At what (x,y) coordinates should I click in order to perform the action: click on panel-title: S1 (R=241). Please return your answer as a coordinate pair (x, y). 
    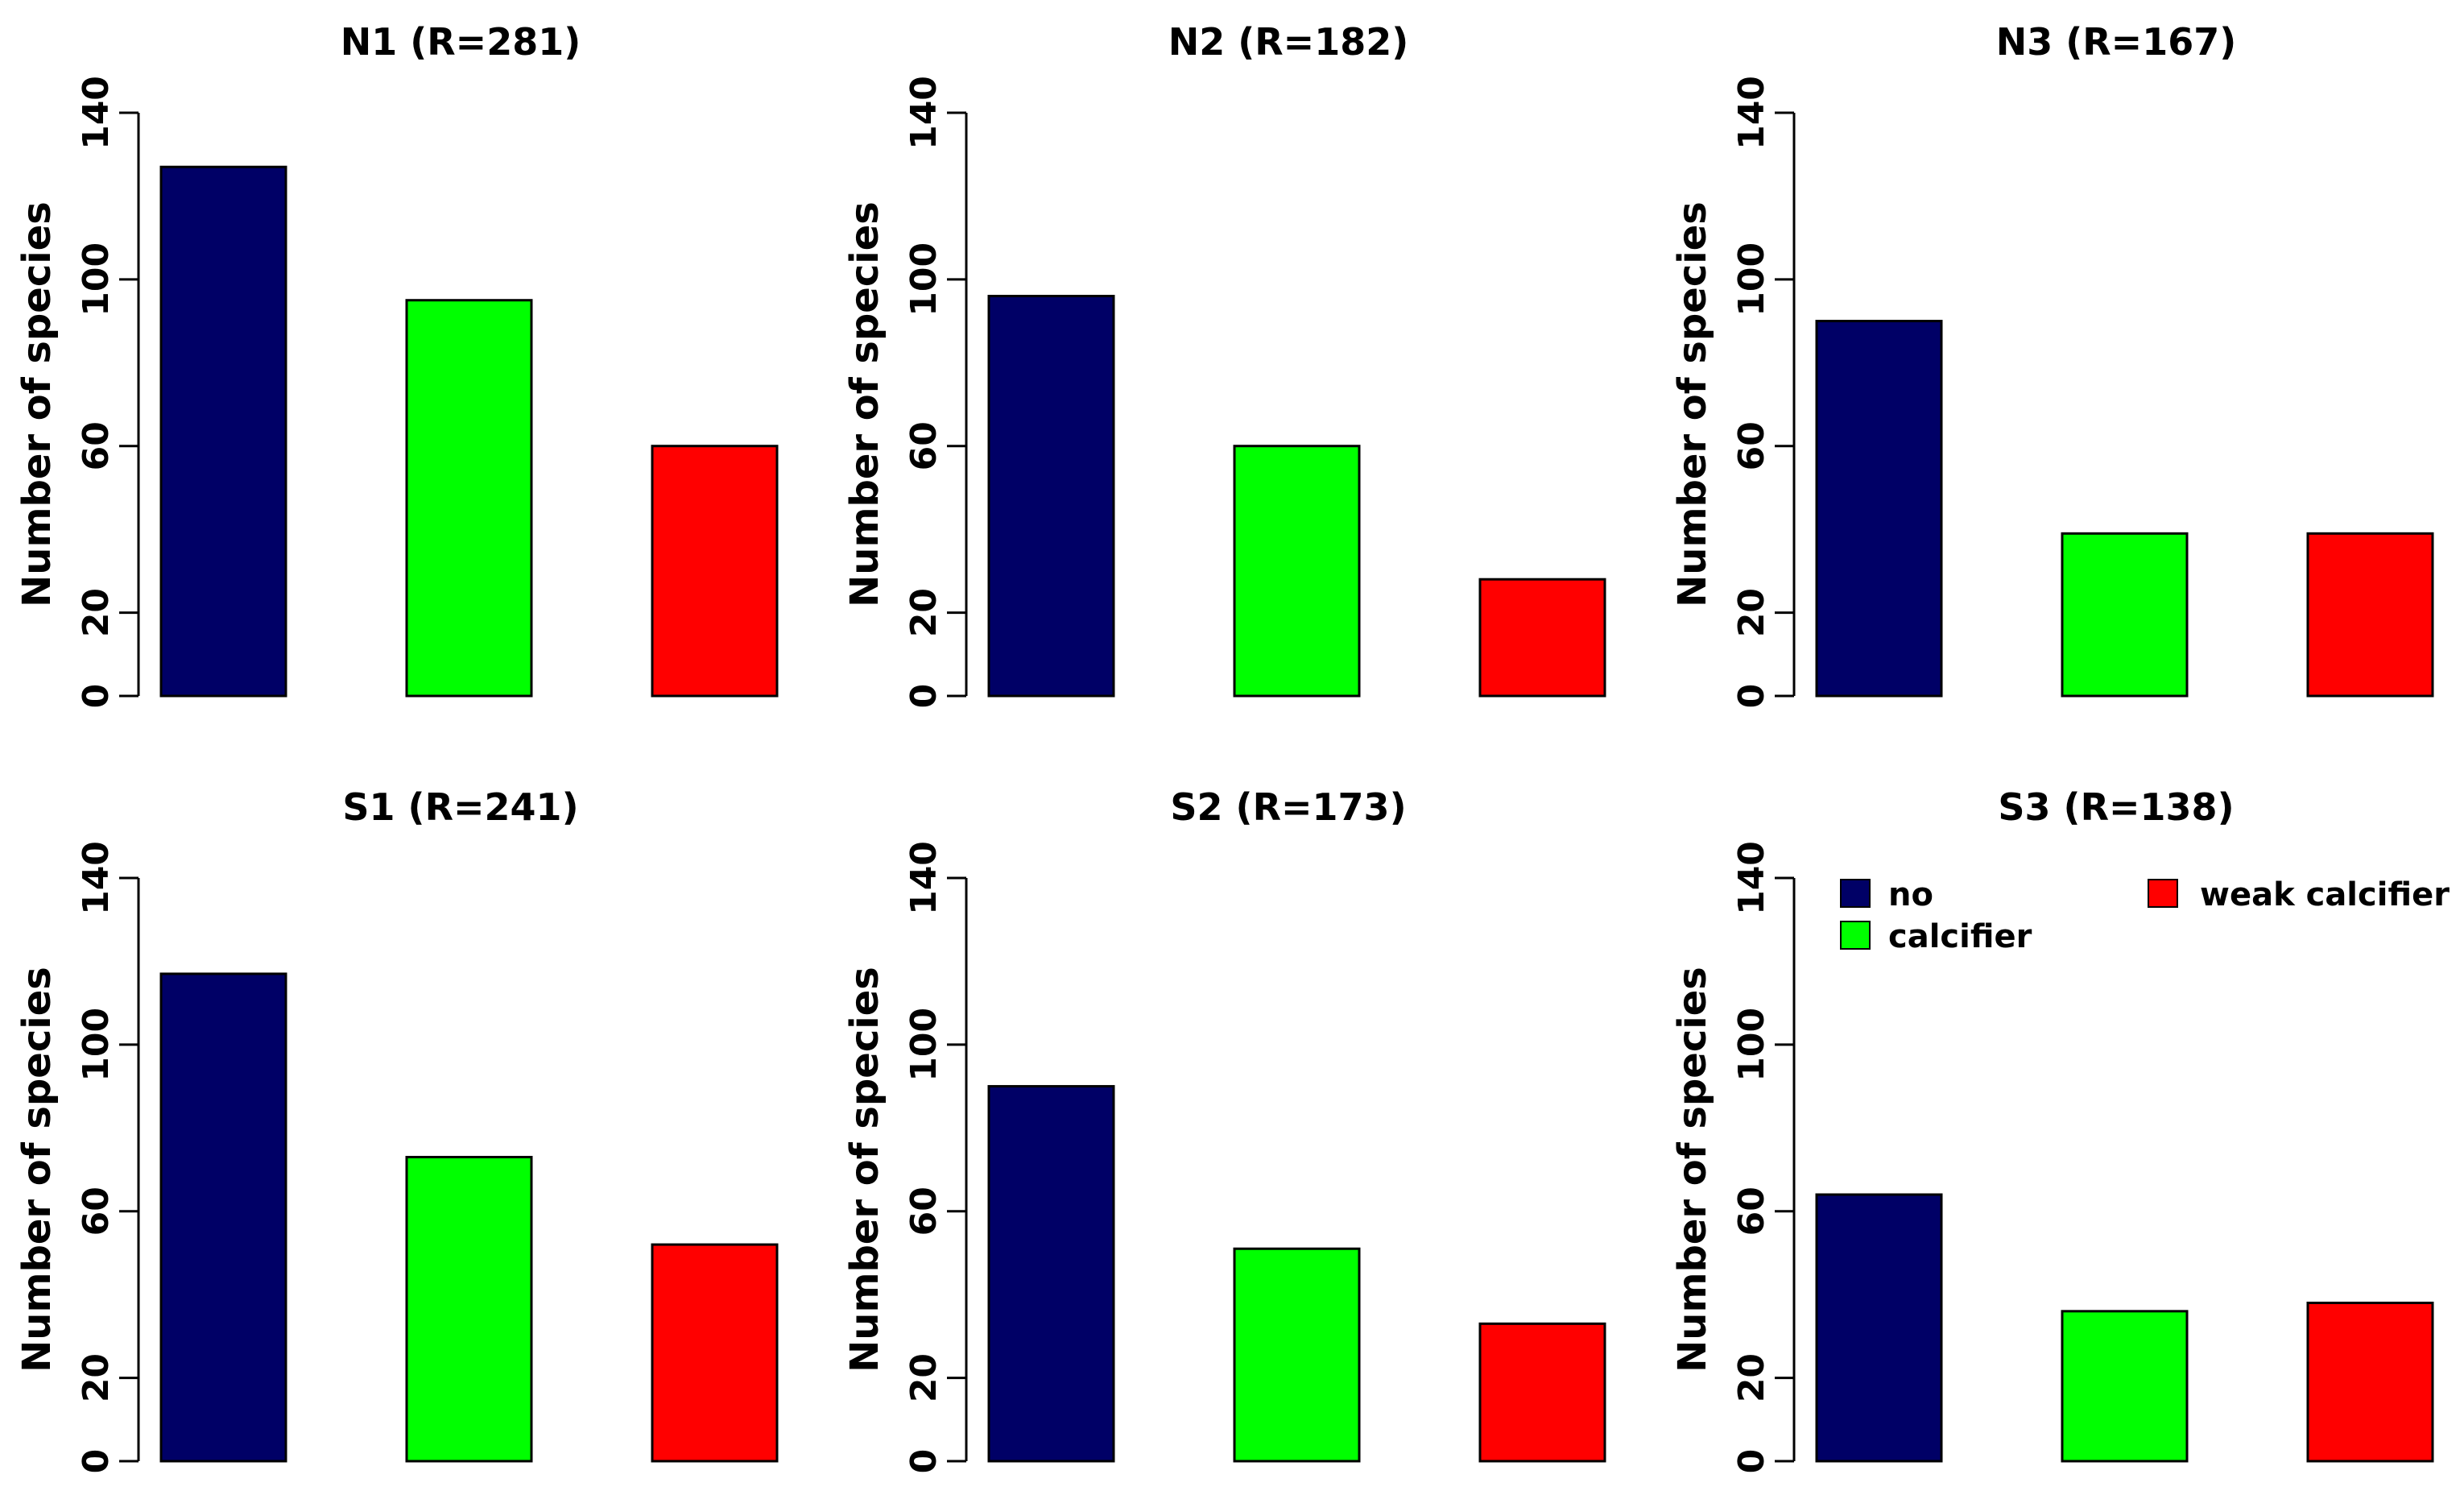
    Looking at the image, I should click on (460, 807).